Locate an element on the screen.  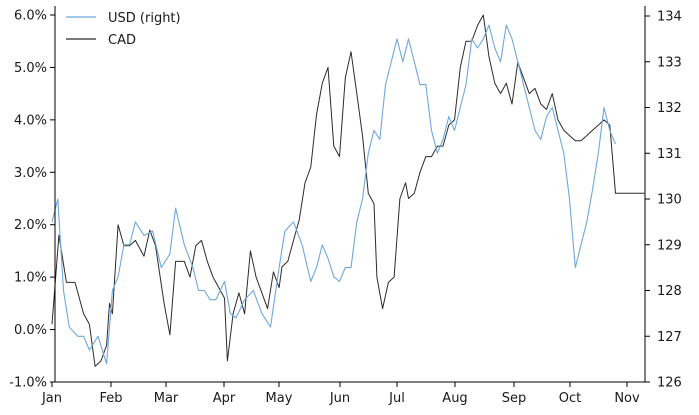
right-tick-label: 128 is located at coordinates (669, 291).